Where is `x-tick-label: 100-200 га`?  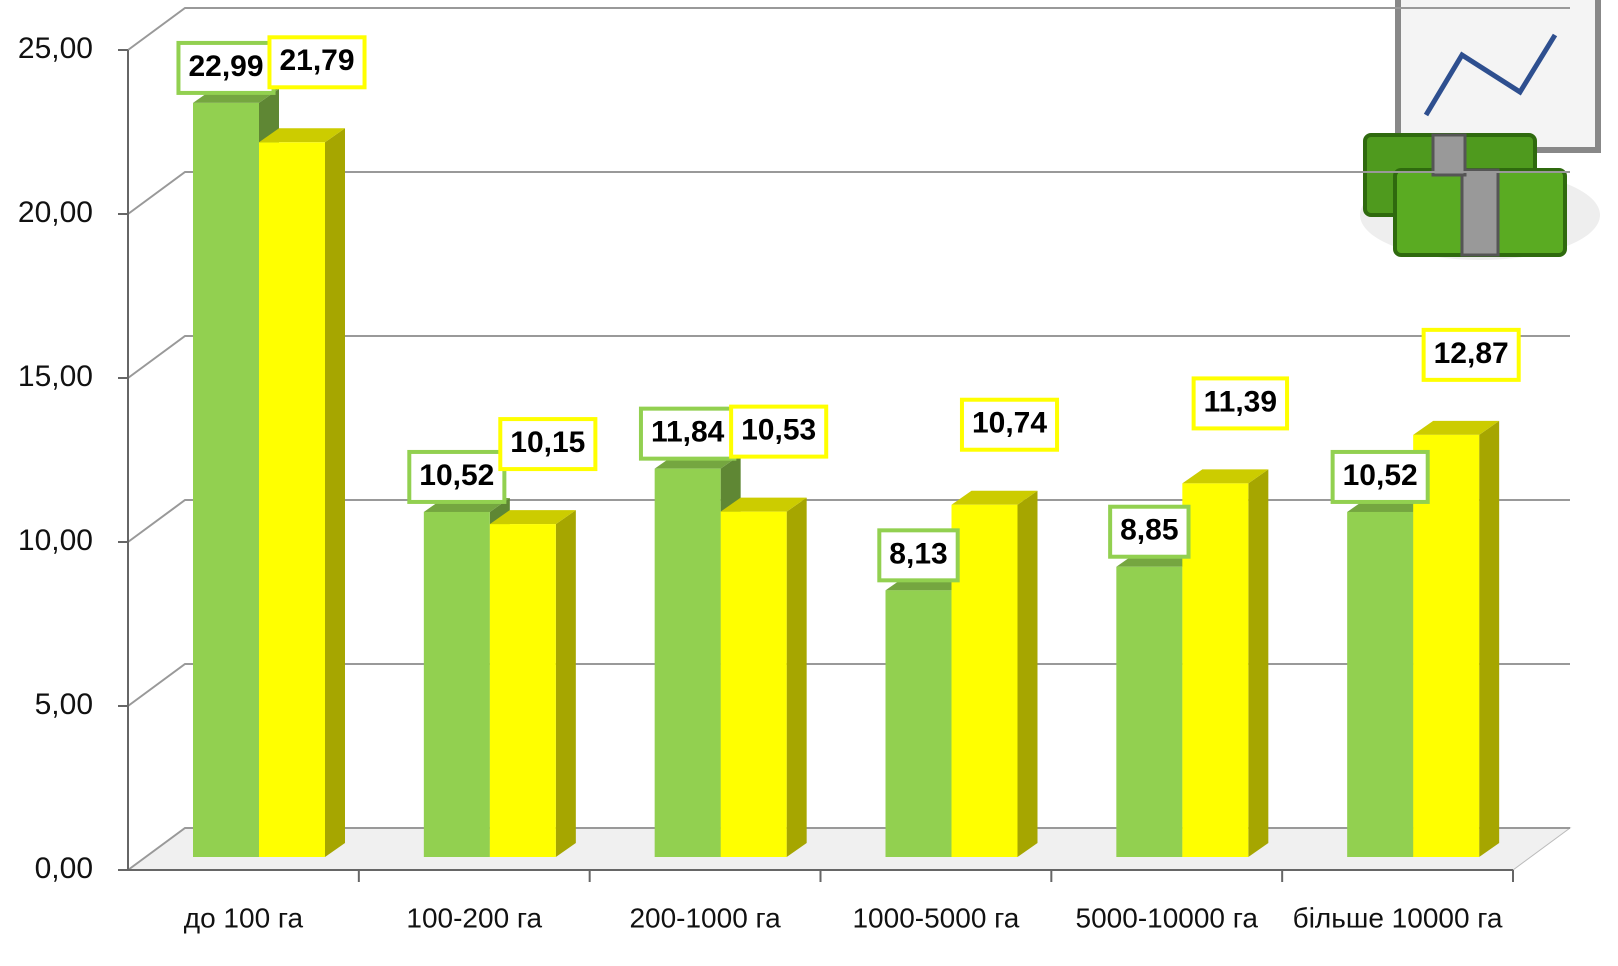 x-tick-label: 100-200 га is located at coordinates (474, 917).